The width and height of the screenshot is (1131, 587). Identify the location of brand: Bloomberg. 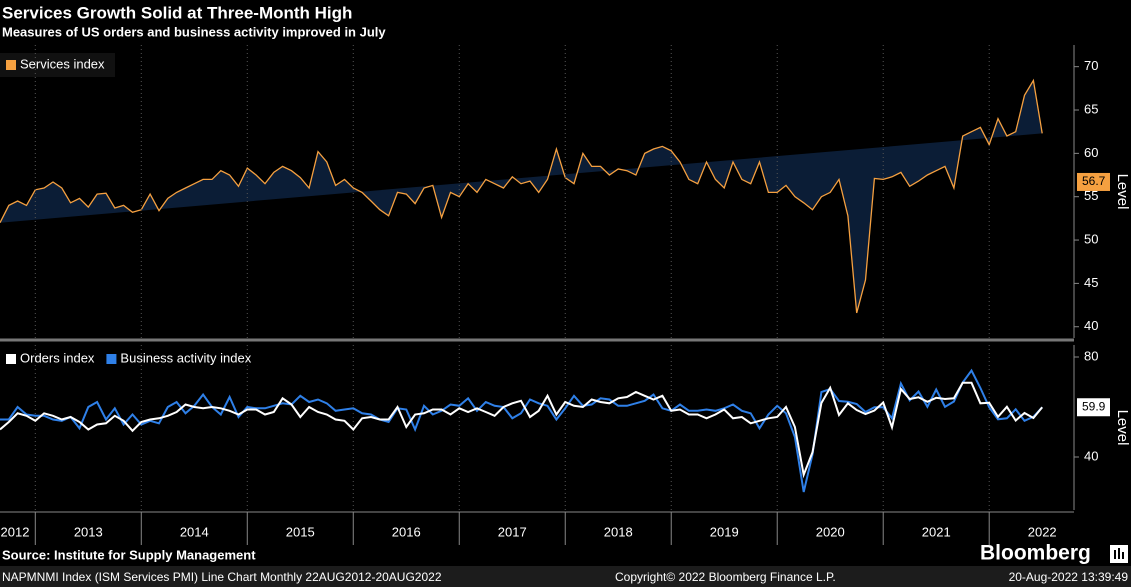
(1035, 553).